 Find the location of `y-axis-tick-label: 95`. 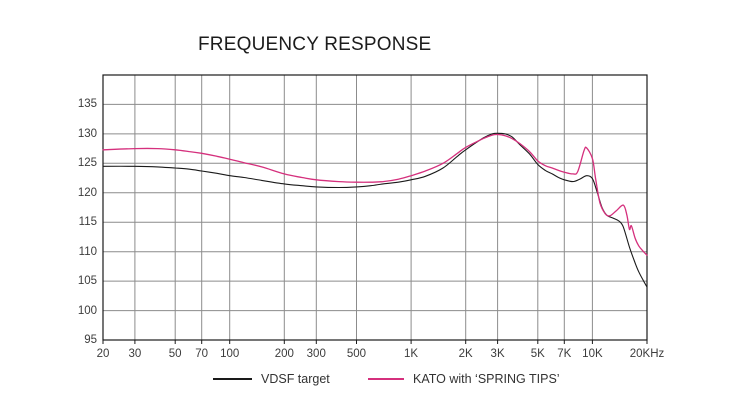

y-axis-tick-label: 95 is located at coordinates (90, 340).